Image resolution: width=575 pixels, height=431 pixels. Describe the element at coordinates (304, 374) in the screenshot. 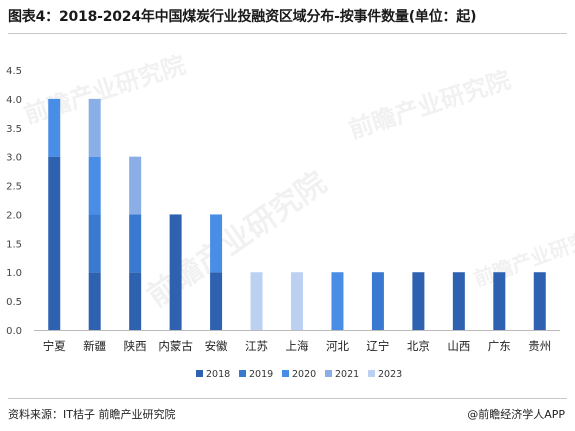

I see `legend-label: 2020` at that location.